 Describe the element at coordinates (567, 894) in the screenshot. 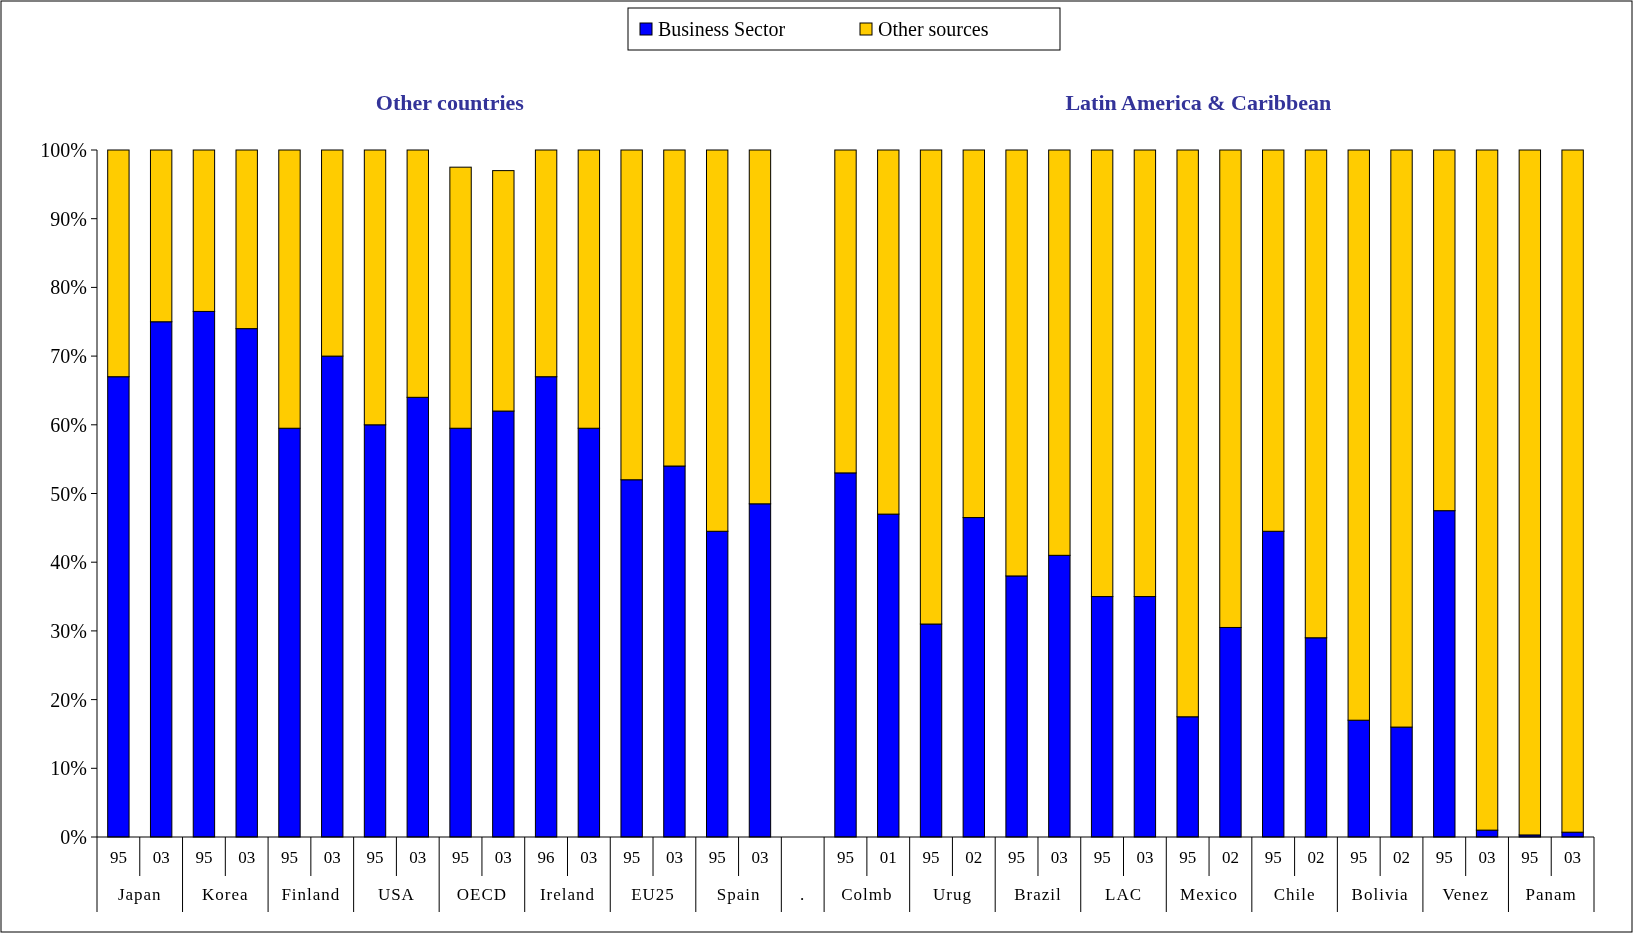

I see `text: Ireland` at that location.